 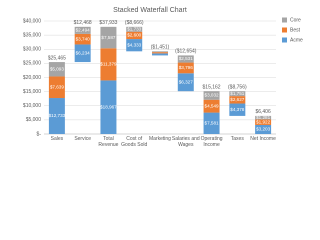 I want to click on x-tick-label: Salaries and Wages, so click(x=185, y=142).